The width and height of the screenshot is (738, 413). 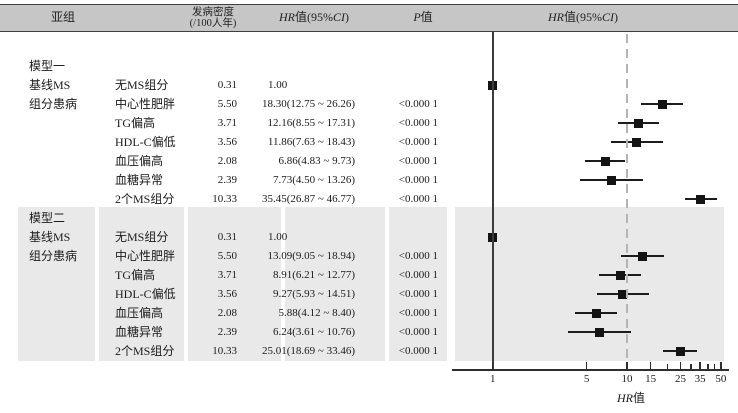 I want to click on table-header-bar, so click(x=369, y=18).